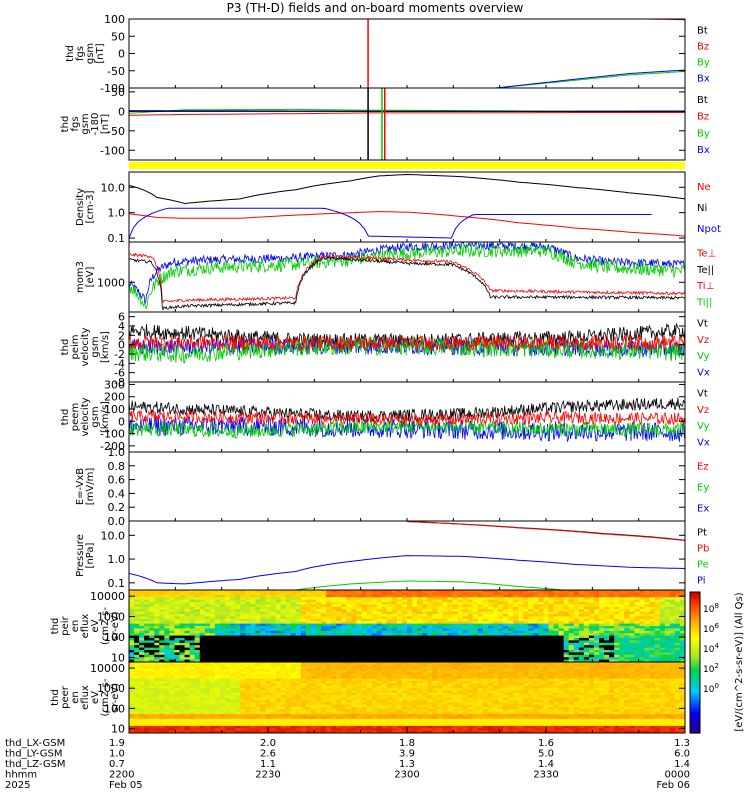 The height and width of the screenshot is (800, 750). Describe the element at coordinates (119, 354) in the screenshot. I see `y-tick-label: -2` at that location.